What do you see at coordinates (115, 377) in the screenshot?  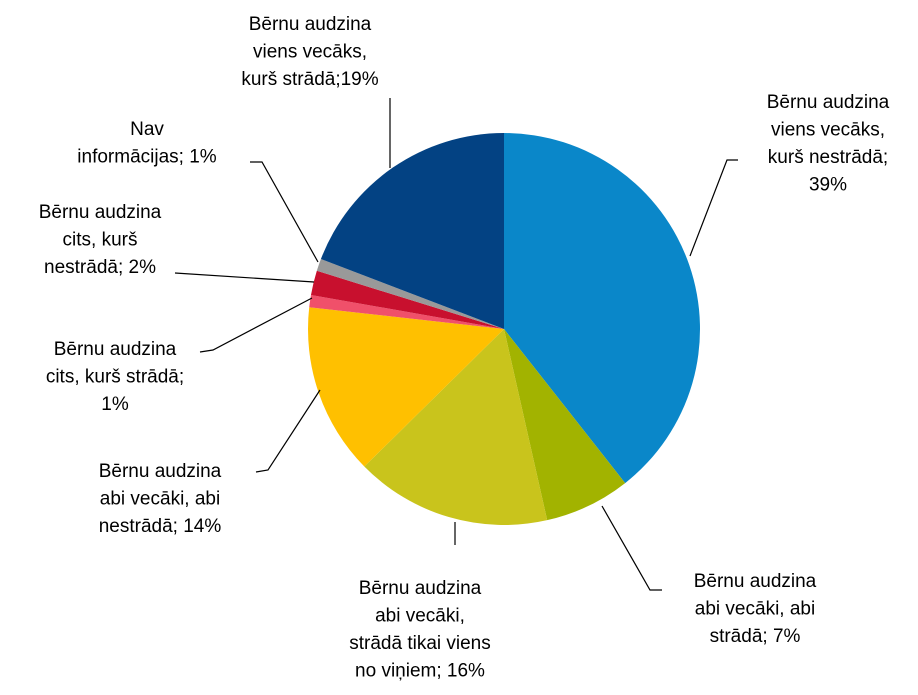 I see `data-label: cits, kurš strādā;` at bounding box center [115, 377].